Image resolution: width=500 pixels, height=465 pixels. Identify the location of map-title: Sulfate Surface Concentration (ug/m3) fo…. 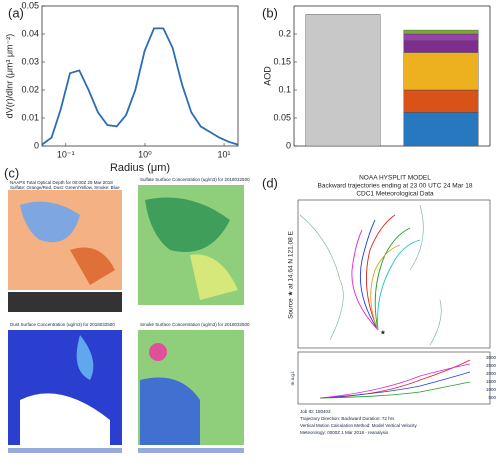
(195, 179).